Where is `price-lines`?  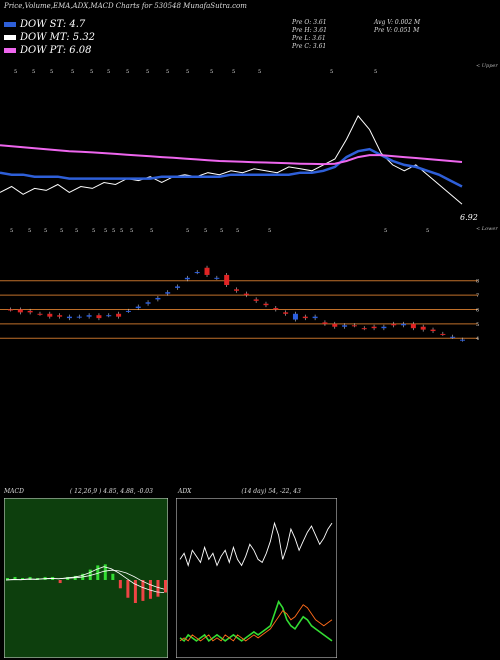
price-lines is located at coordinates (231, 159).